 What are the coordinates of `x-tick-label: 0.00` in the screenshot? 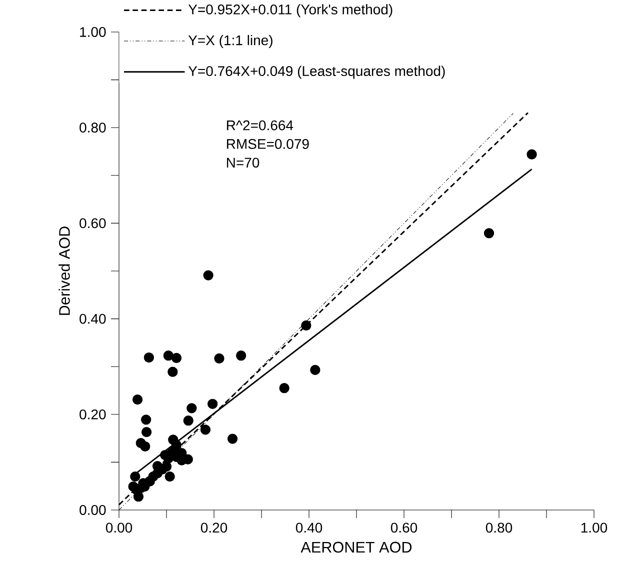 It's located at (119, 527).